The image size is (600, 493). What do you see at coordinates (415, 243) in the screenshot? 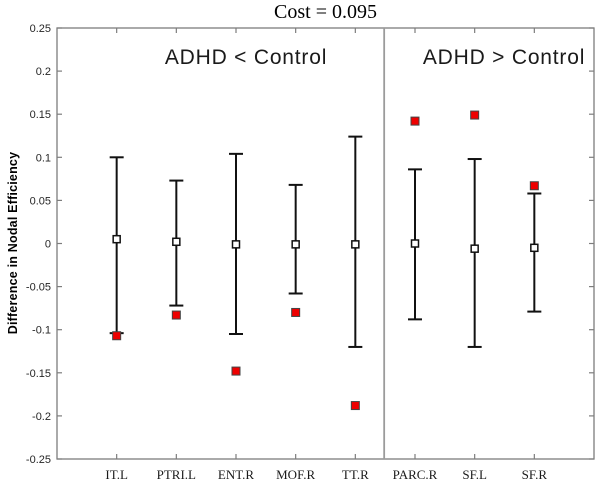
I see `null-mean-marker-parc-r` at bounding box center [415, 243].